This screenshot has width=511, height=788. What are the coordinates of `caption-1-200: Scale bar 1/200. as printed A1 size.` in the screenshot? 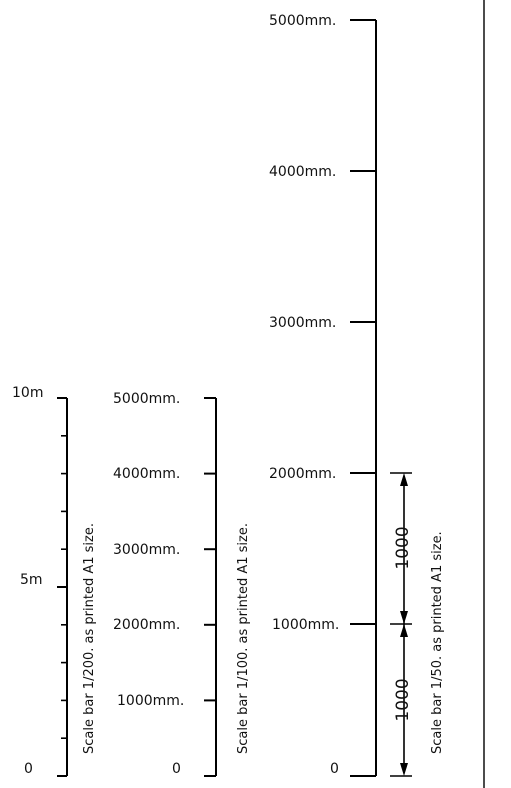 It's located at (89, 638).